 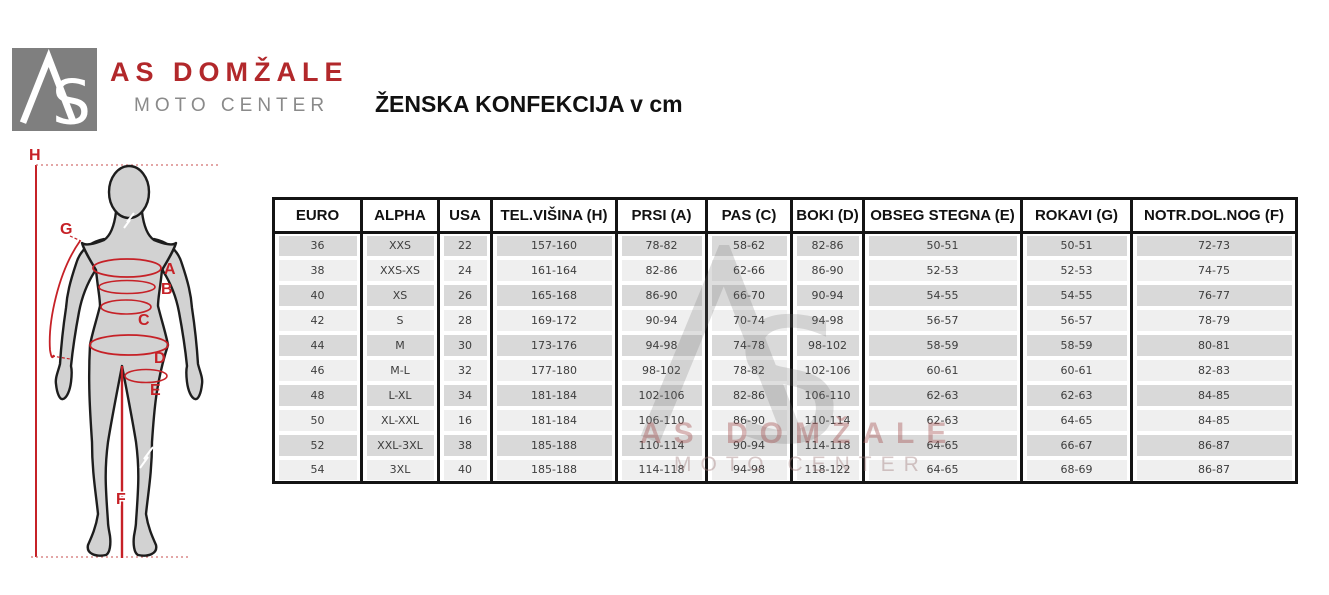 What do you see at coordinates (317, 395) in the screenshot?
I see `table-cell: 48` at bounding box center [317, 395].